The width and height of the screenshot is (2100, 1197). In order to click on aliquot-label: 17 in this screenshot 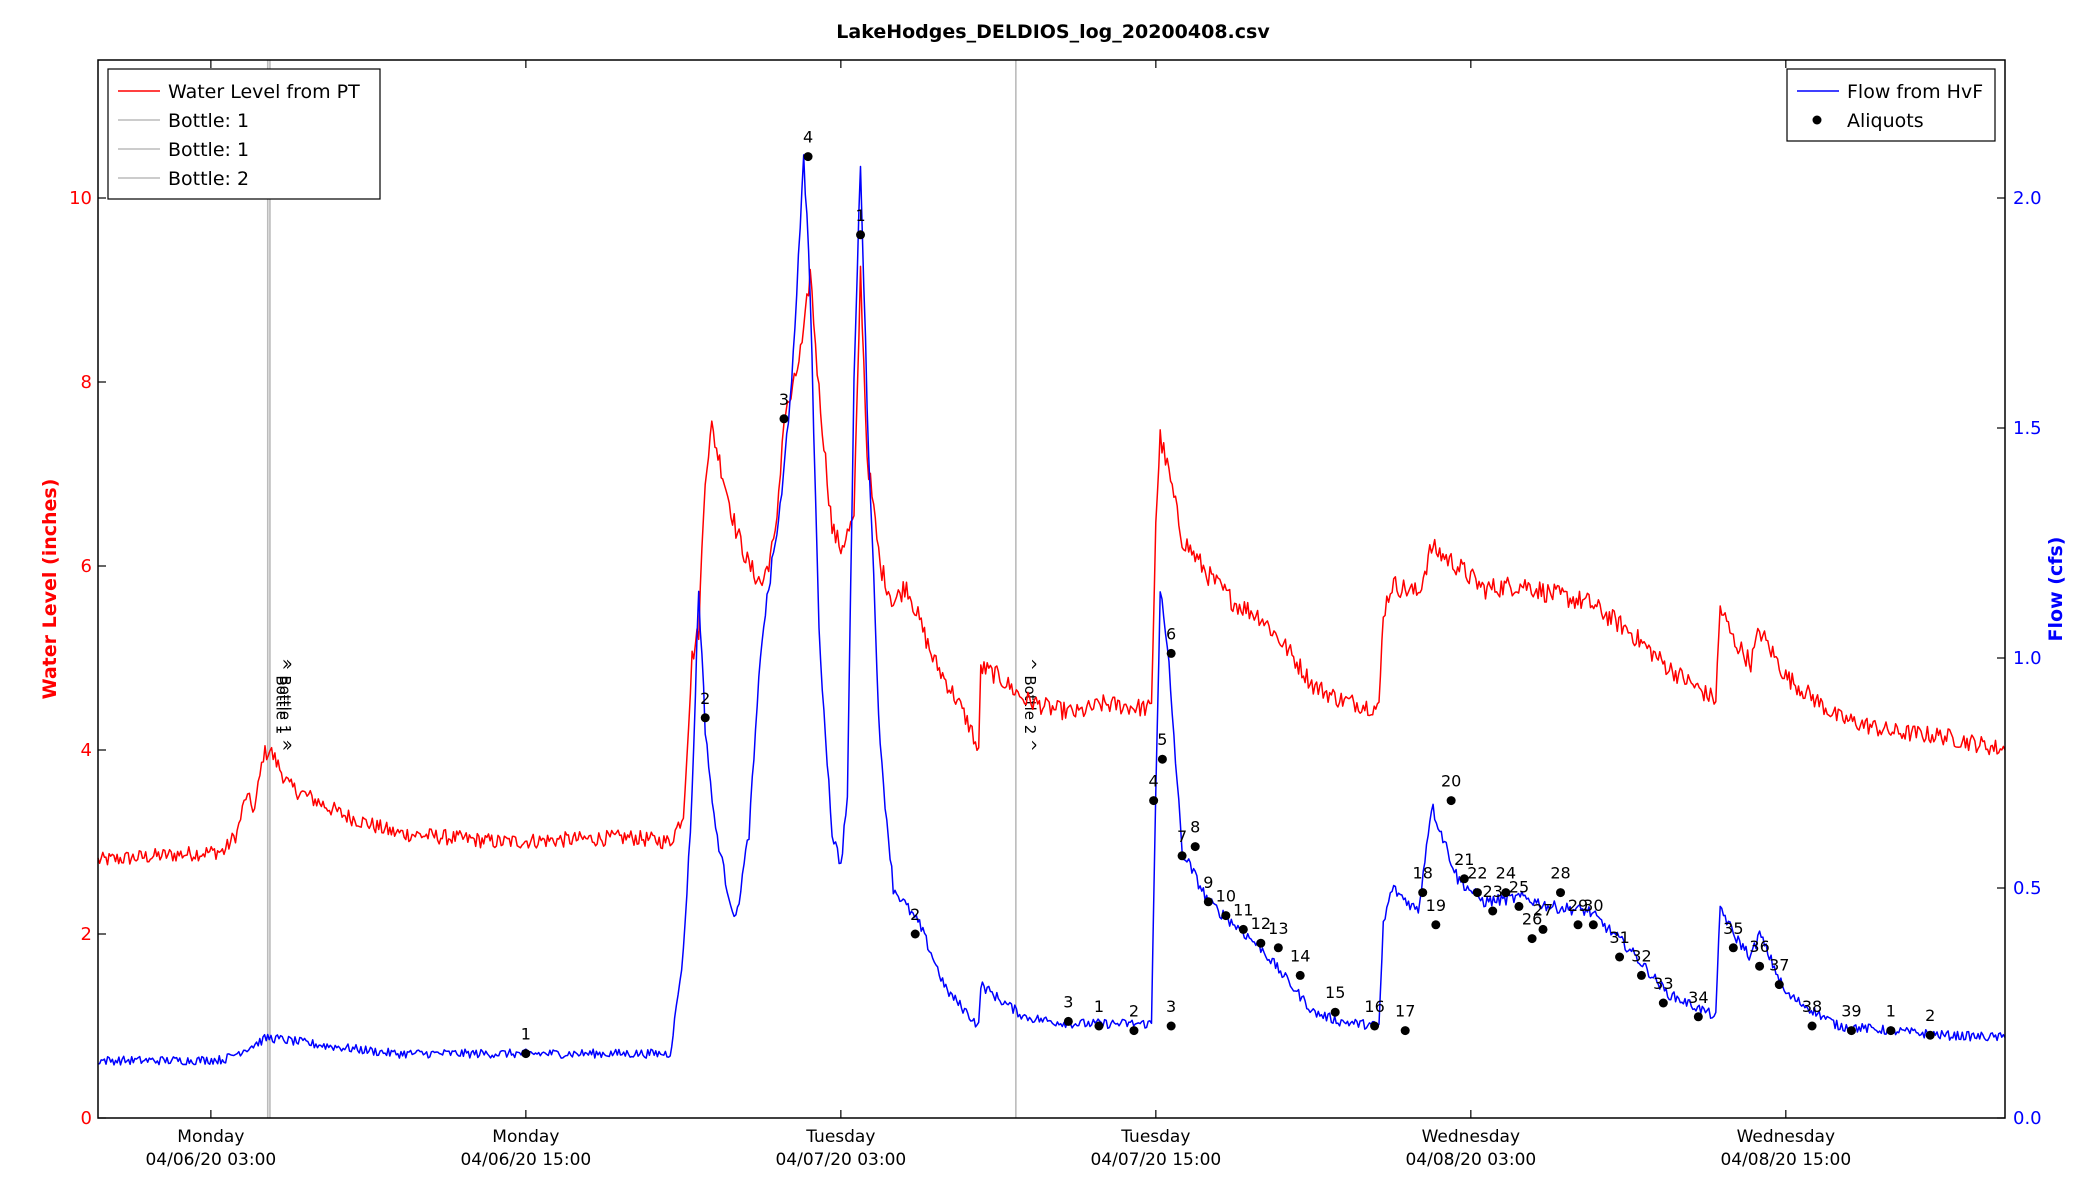, I will do `click(1405, 1011)`.